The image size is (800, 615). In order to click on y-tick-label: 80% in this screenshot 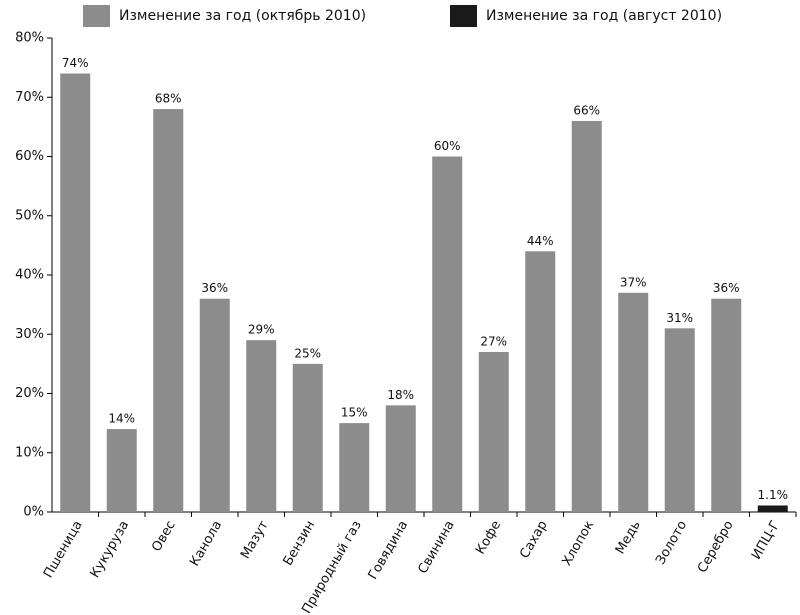, I will do `click(29, 38)`.